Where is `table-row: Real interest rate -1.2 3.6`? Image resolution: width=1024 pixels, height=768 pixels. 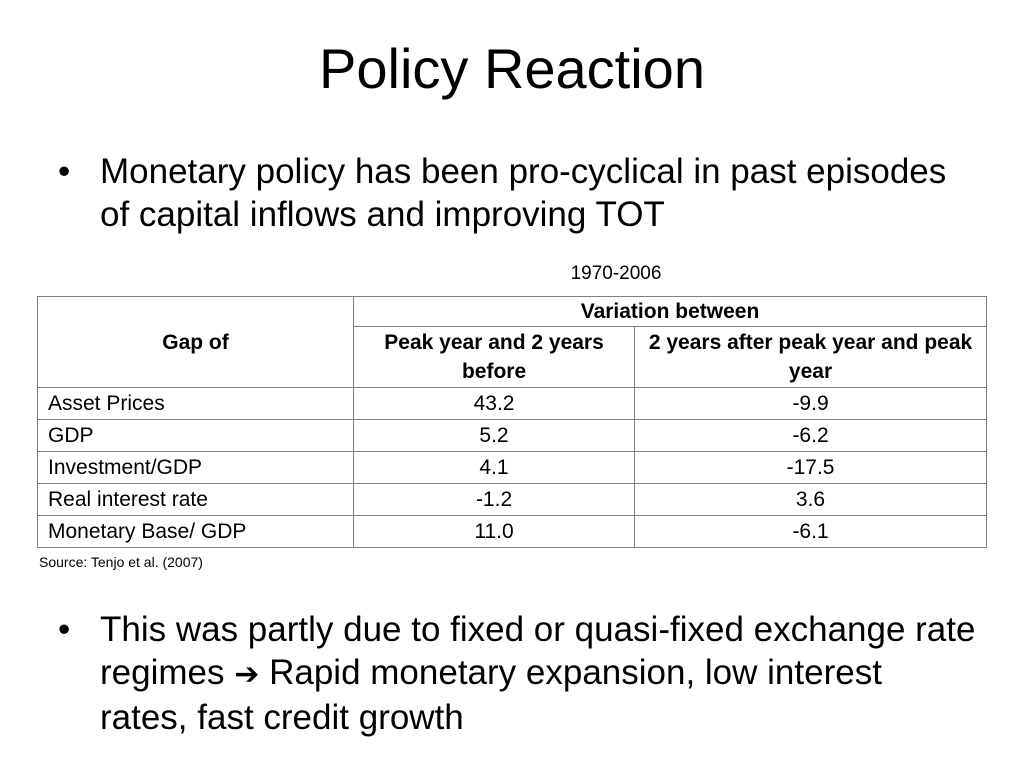
table-row: Real interest rate -1.2 3.6 is located at coordinates (512, 499).